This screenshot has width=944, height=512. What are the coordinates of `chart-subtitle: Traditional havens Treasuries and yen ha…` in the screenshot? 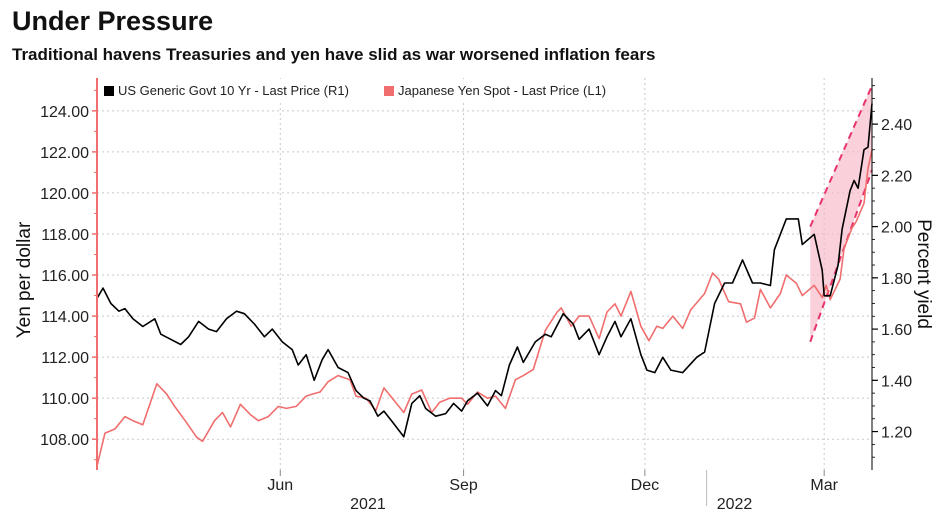 It's located at (334, 54).